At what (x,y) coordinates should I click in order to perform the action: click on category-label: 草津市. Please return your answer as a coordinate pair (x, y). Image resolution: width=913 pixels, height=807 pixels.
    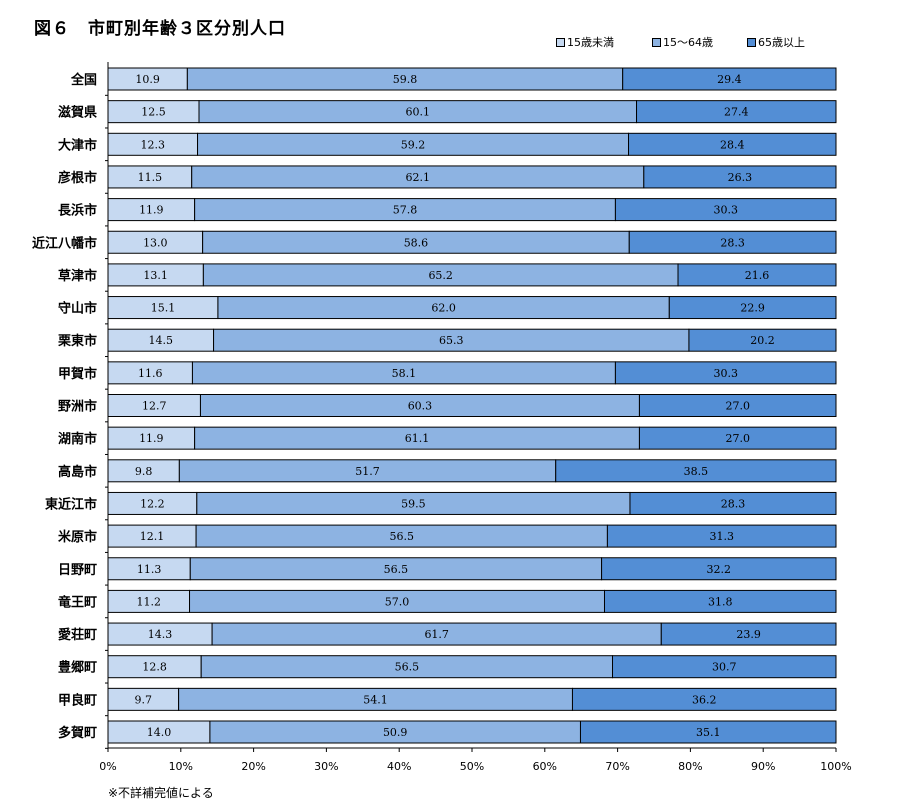
    Looking at the image, I should click on (77, 276).